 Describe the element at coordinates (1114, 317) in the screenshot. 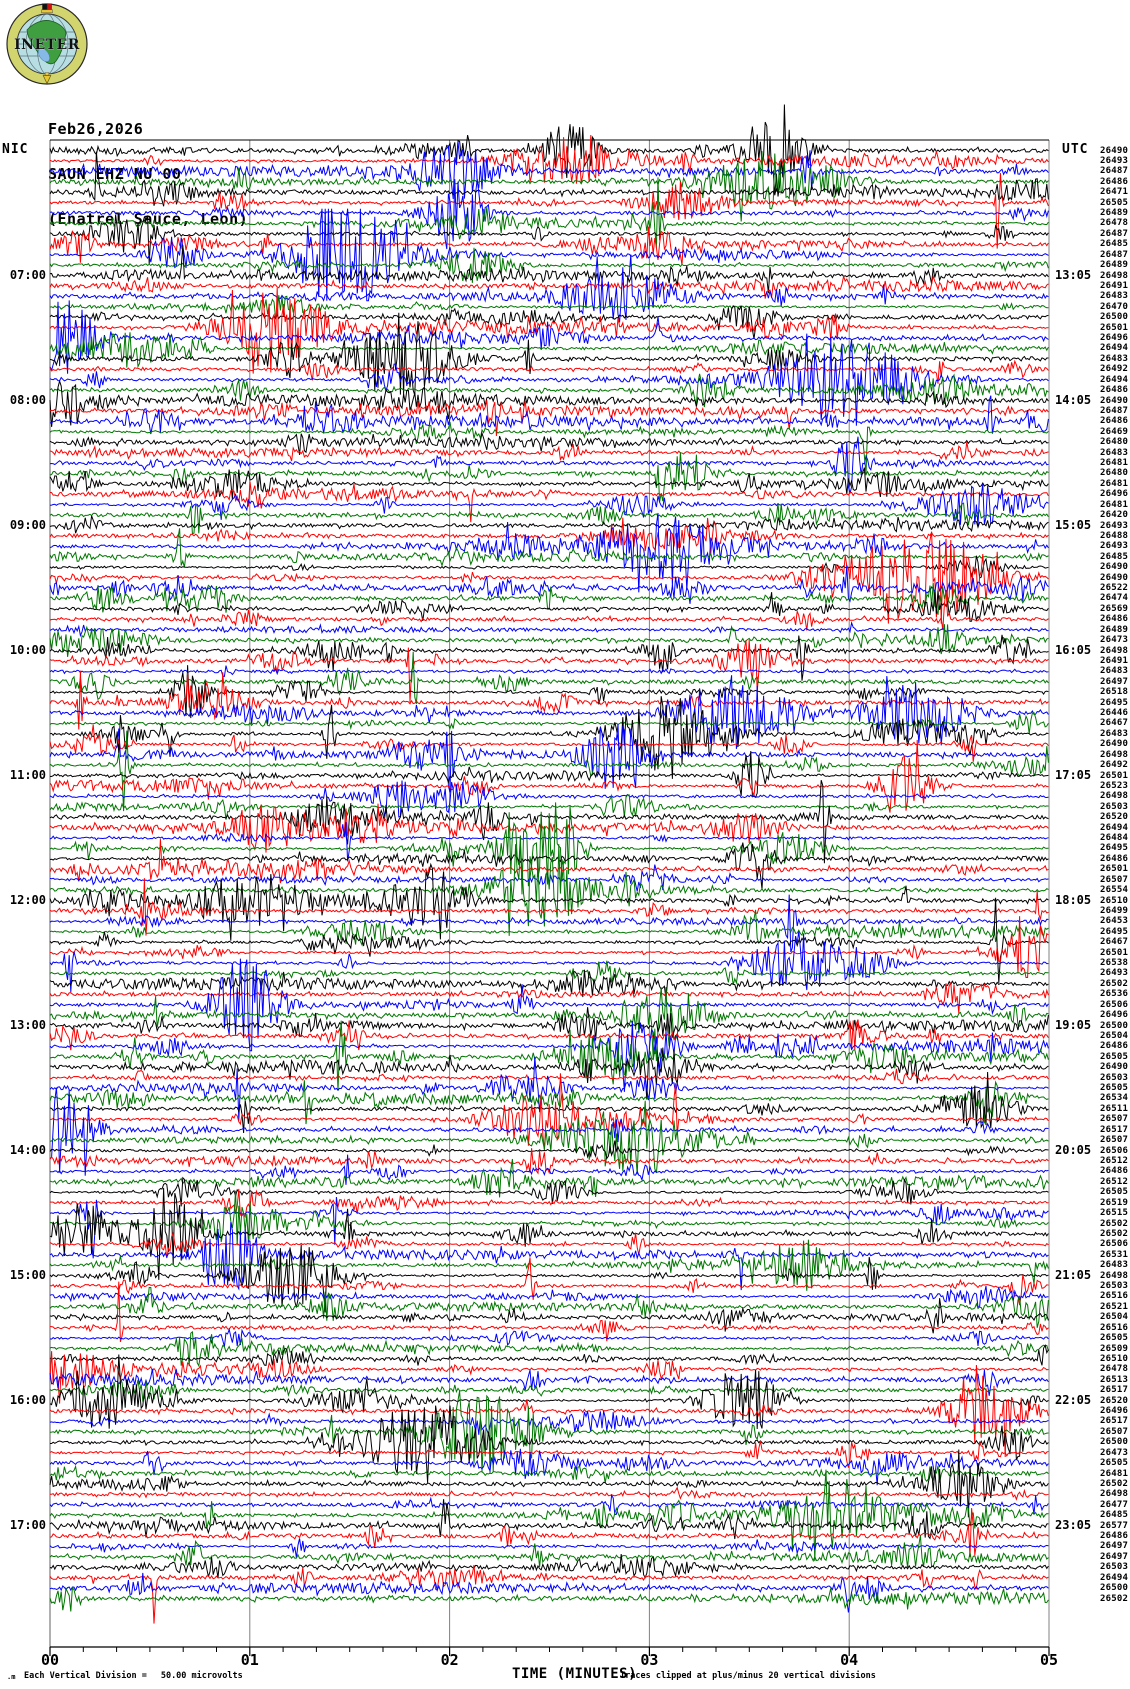

I see `trace-count-label: 26500` at that location.